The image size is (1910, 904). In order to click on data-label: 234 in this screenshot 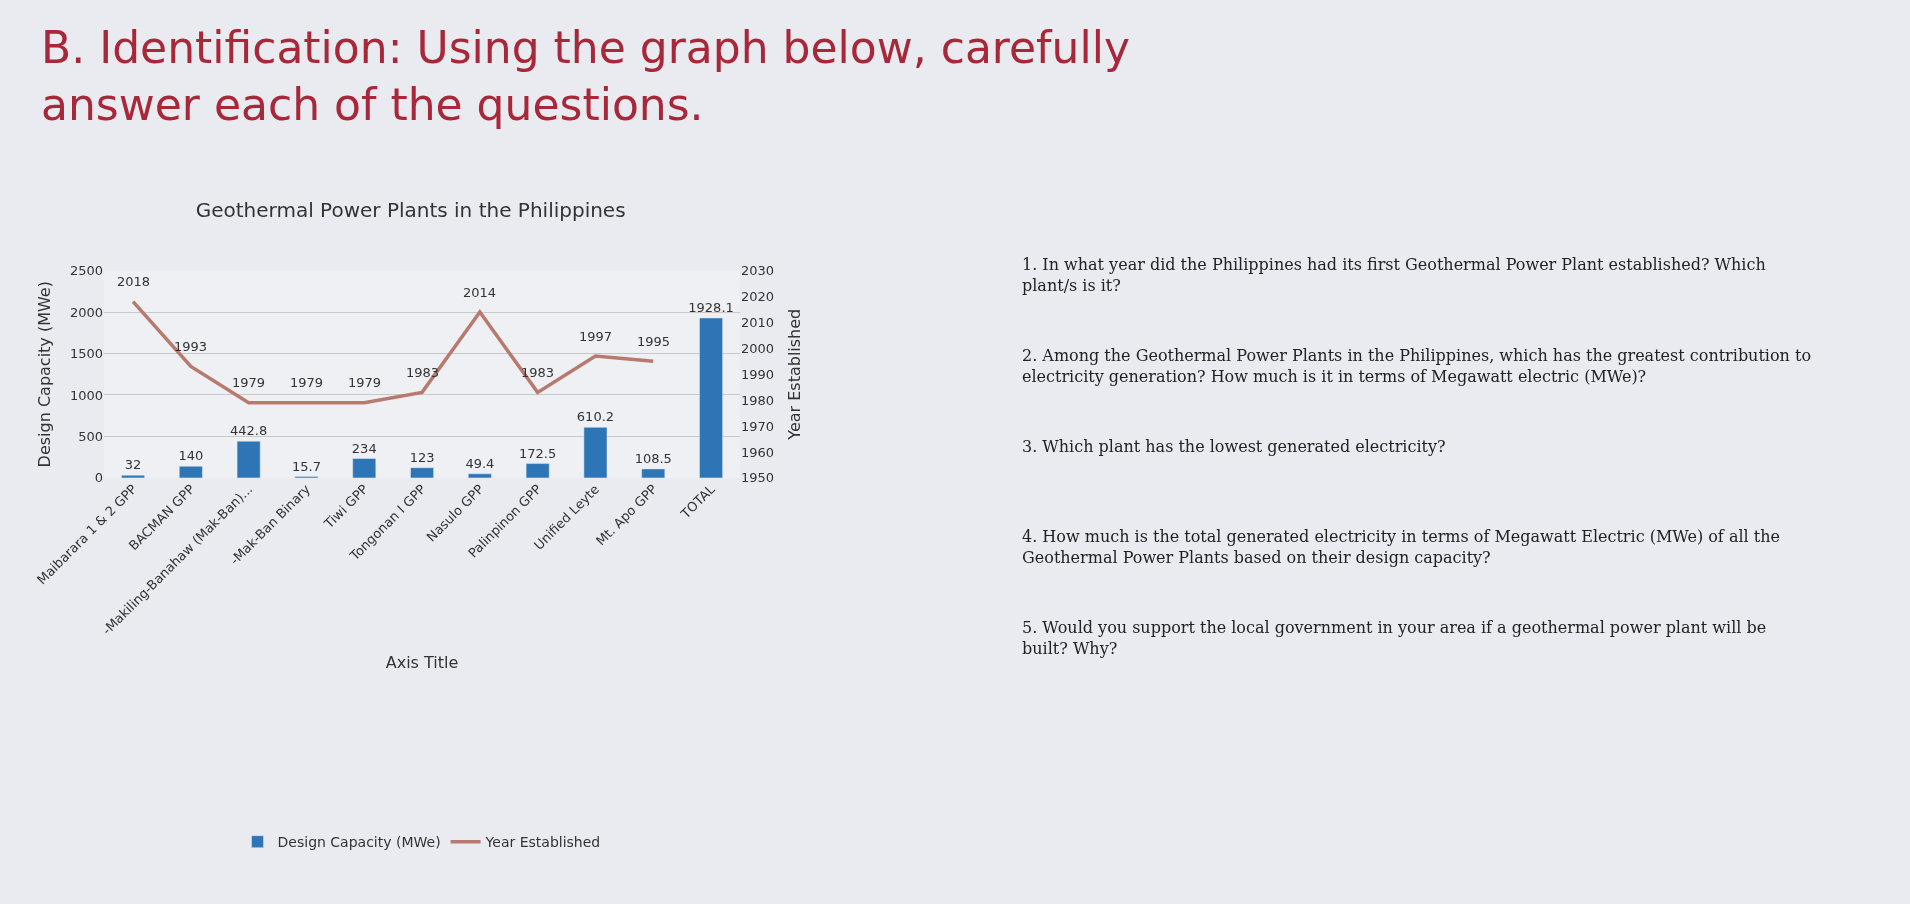, I will do `click(364, 448)`.